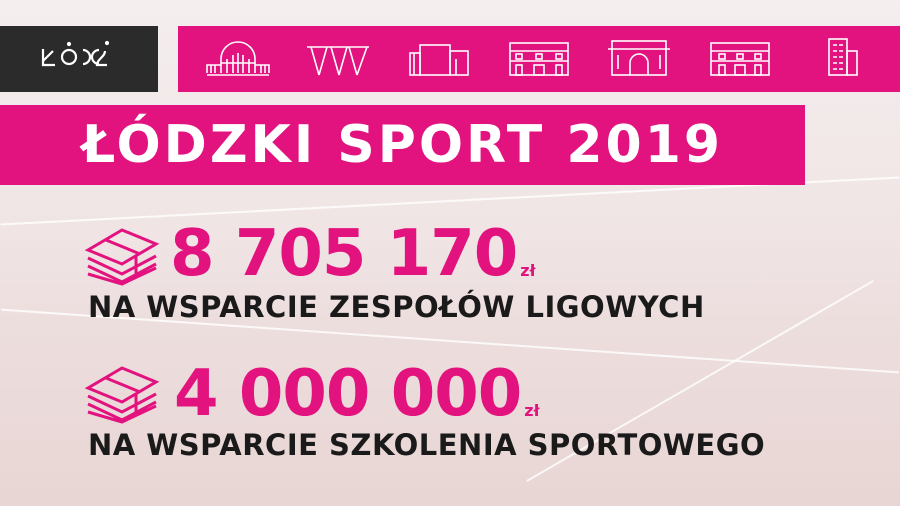 The height and width of the screenshot is (506, 900). What do you see at coordinates (357, 394) in the screenshot?
I see `amount-2: 4 000 000 zł` at bounding box center [357, 394].